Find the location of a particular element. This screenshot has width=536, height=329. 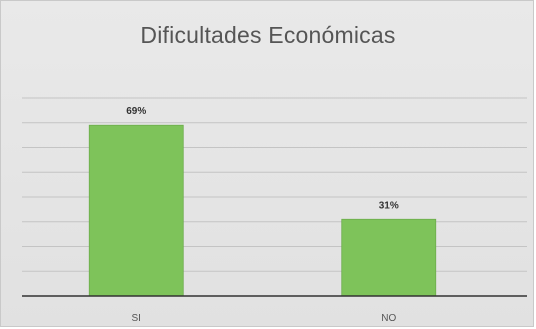

data-label: 69% is located at coordinates (136, 111).